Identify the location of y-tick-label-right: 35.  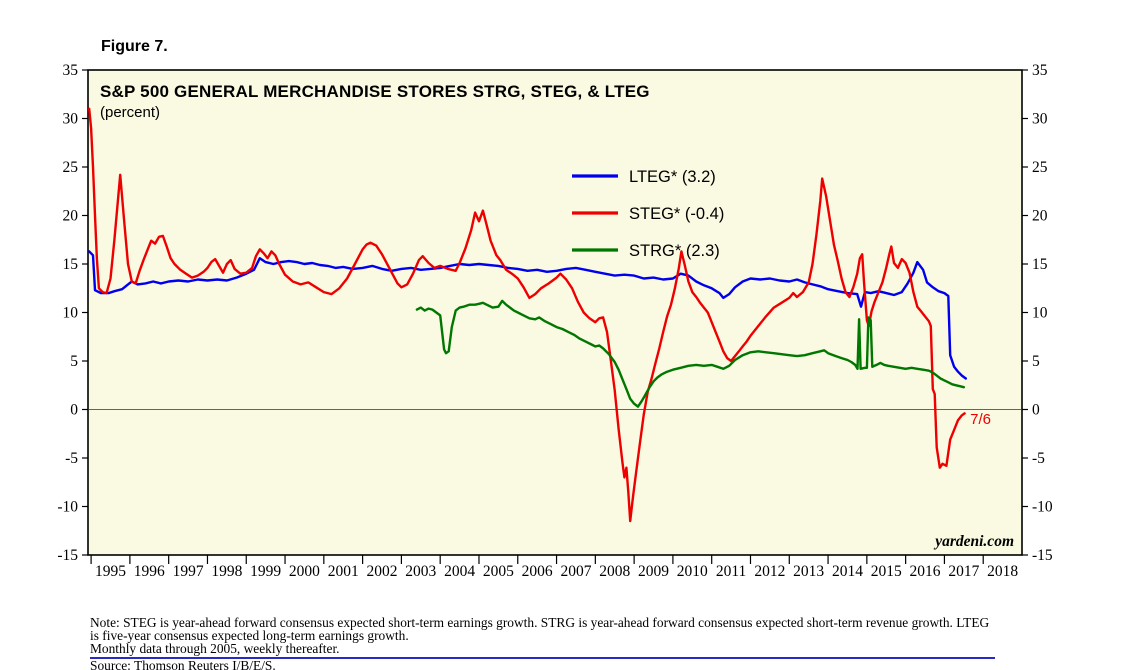
(1040, 70).